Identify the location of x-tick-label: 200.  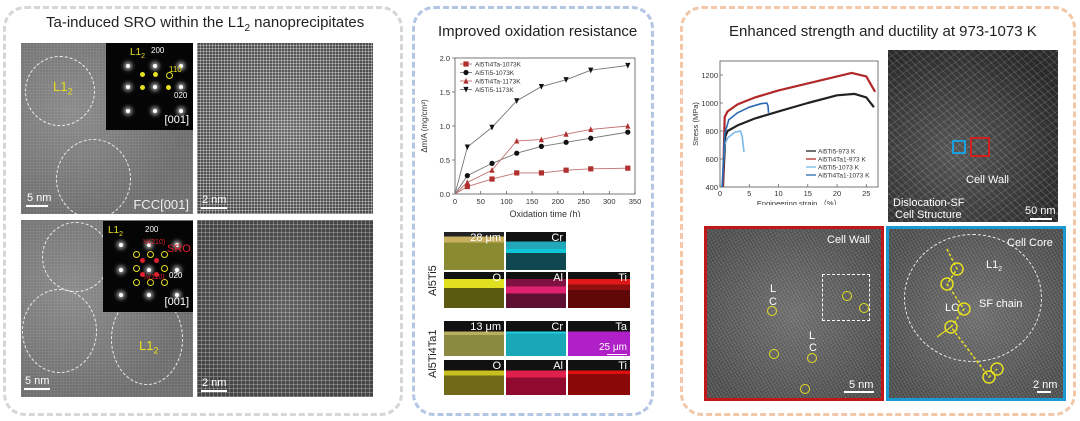
(558, 201).